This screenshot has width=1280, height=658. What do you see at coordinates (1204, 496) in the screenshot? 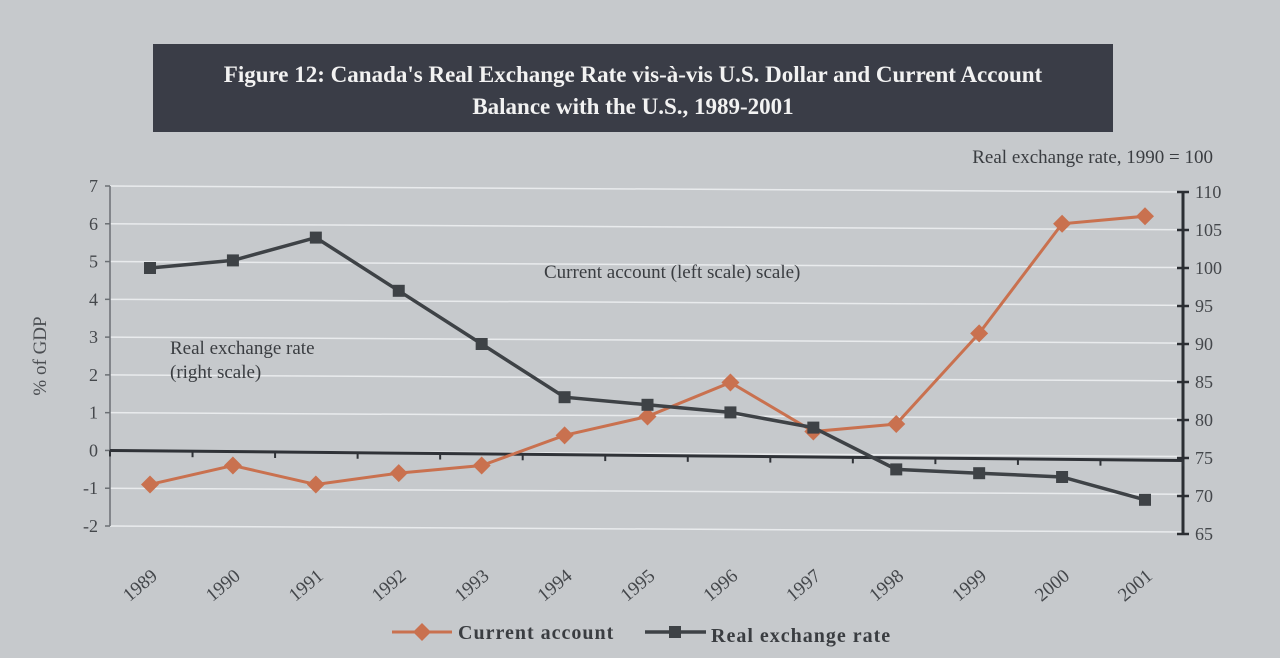
I see `right-tick-label: 70` at bounding box center [1204, 496].